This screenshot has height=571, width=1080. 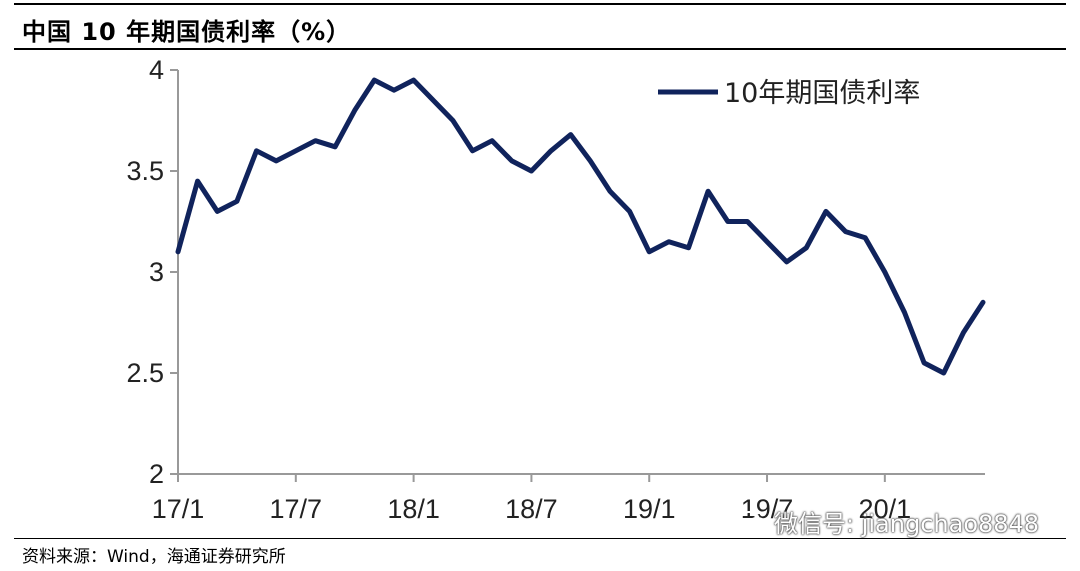 What do you see at coordinates (156, 474) in the screenshot?
I see `y-tick-label: 2` at bounding box center [156, 474].